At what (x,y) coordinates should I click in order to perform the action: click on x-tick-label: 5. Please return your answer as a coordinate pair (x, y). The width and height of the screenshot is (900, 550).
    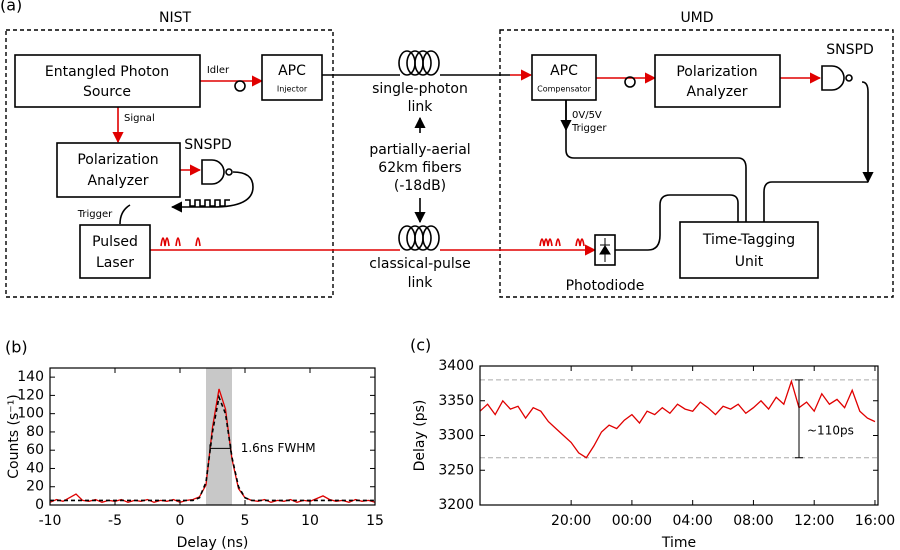
    Looking at the image, I should click on (245, 521).